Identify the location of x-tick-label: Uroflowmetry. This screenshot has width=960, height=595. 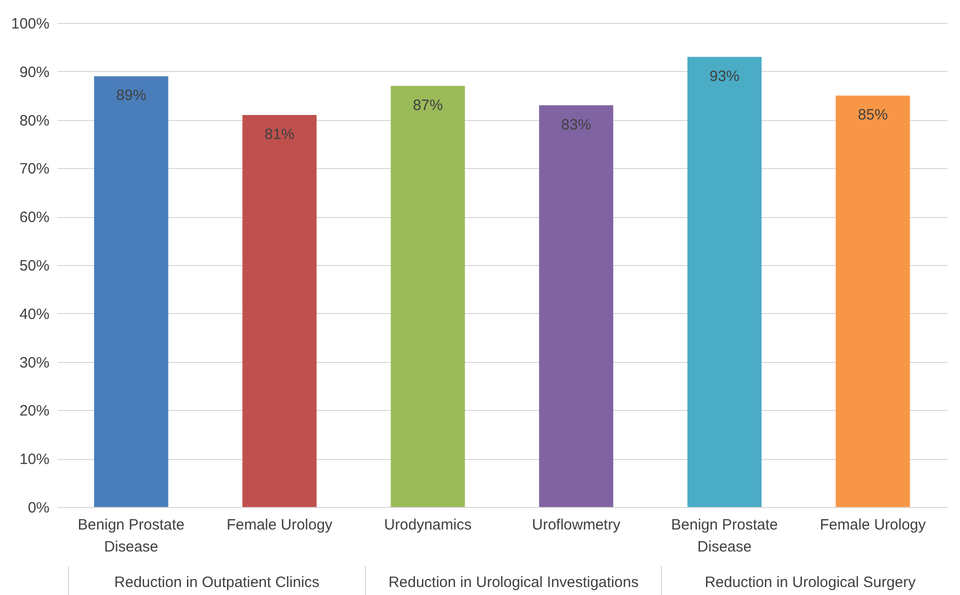
(576, 525).